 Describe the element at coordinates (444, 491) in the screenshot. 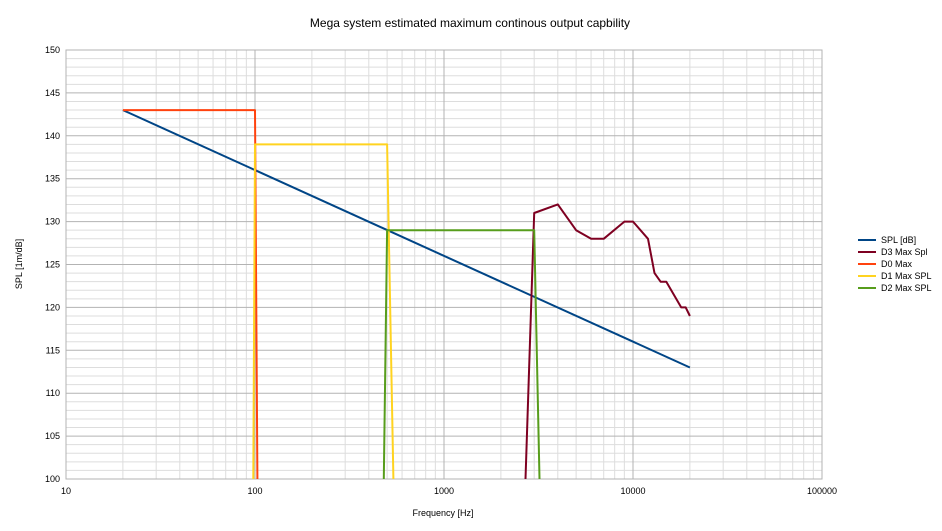

I see `x-tick-label: 1000` at that location.